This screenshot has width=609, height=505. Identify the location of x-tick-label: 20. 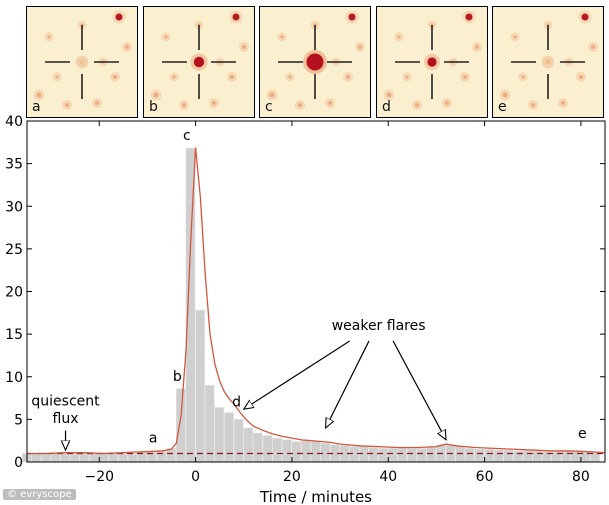
(292, 477).